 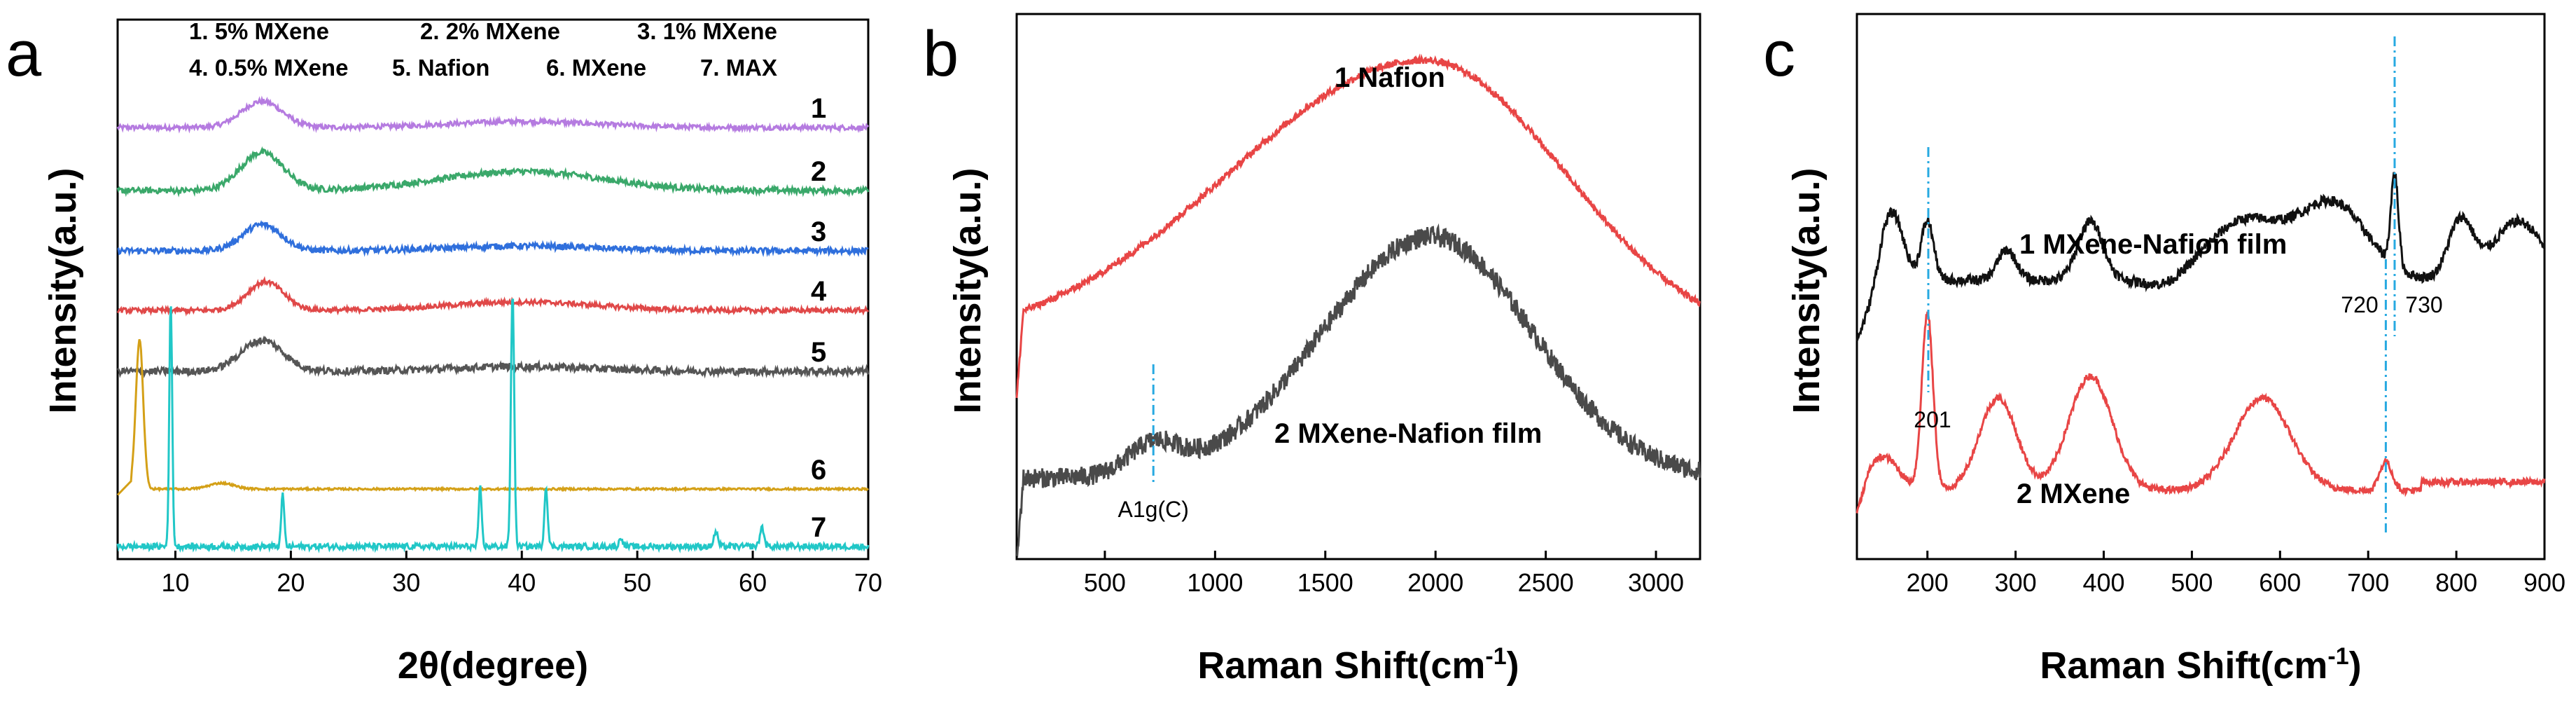 I want to click on x-tick-label-b-500: 500, so click(x=1105, y=582).